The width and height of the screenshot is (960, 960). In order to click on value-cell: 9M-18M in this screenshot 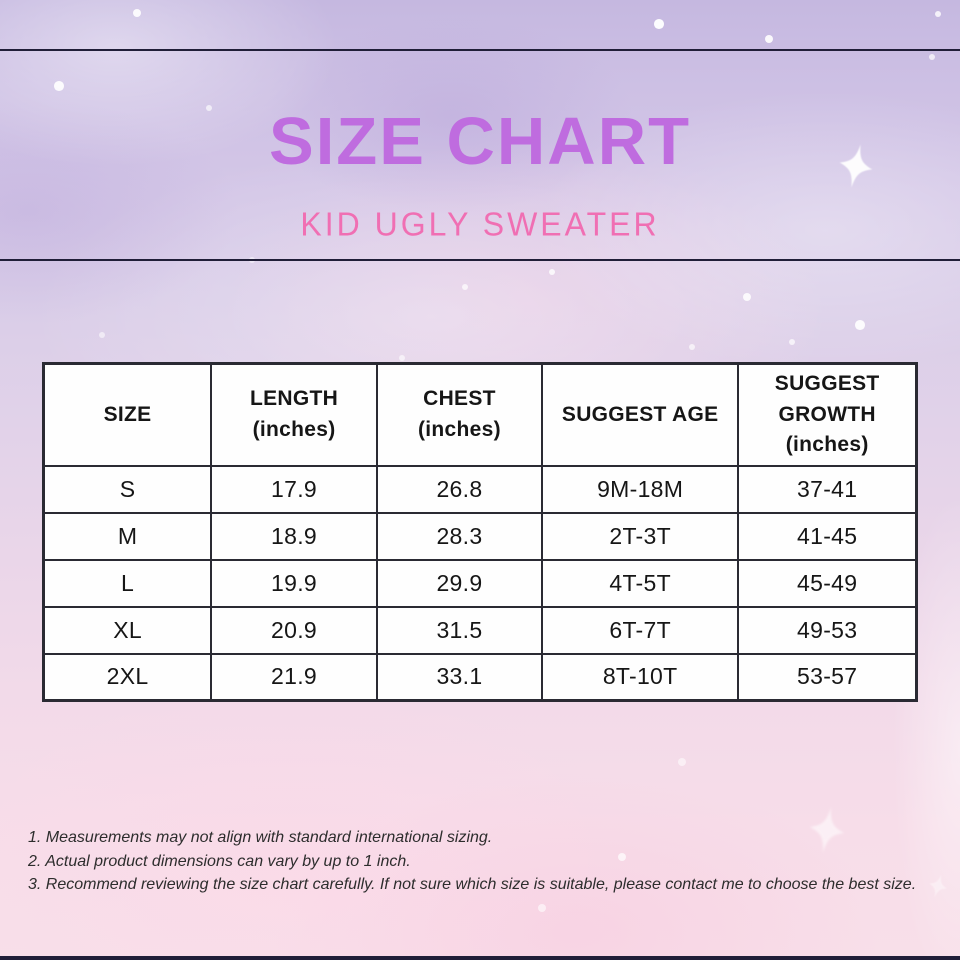, I will do `click(640, 489)`.